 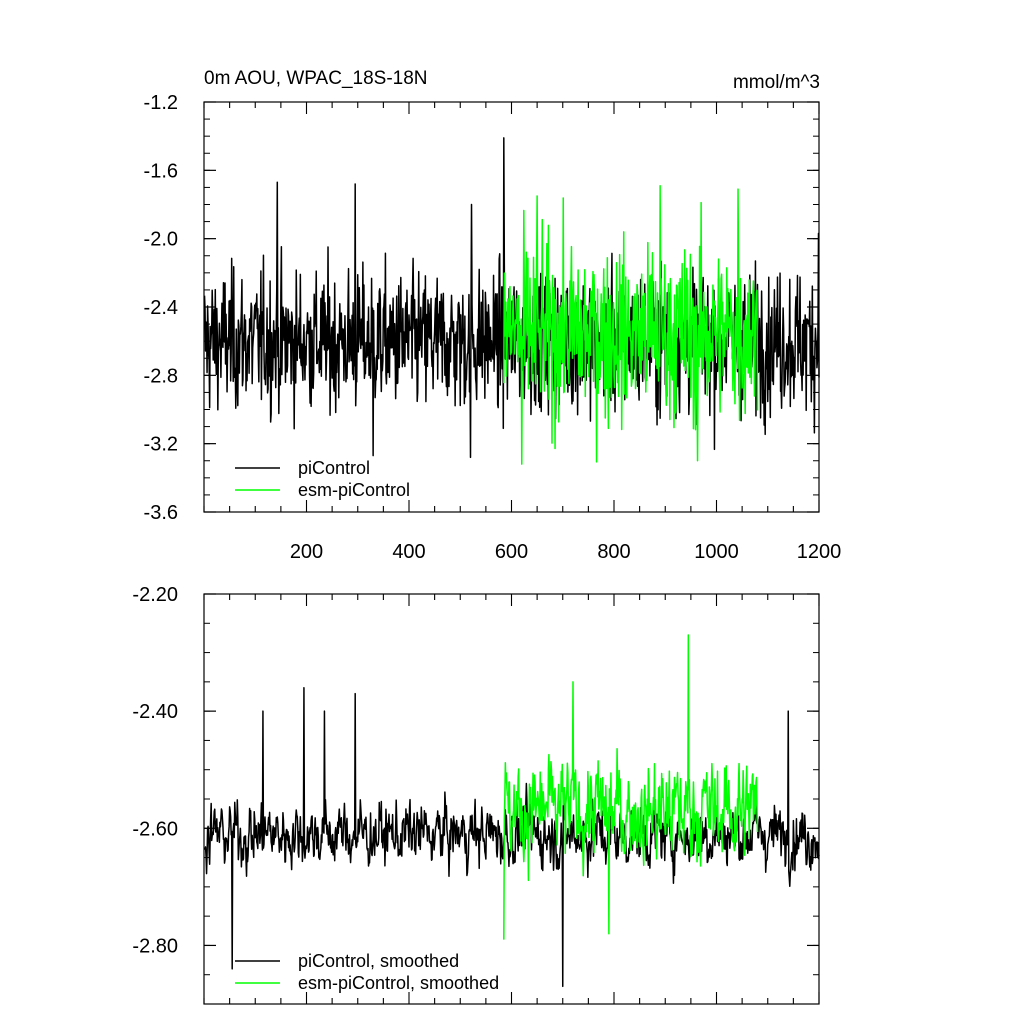 I want to click on series-line-esm-picontrol, so click(x=631, y=324).